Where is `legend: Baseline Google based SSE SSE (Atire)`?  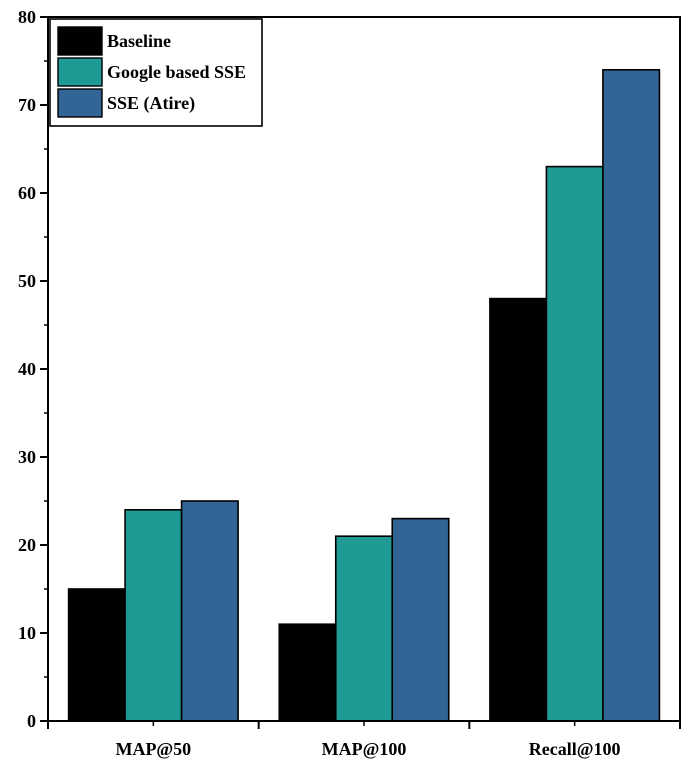
legend: Baseline Google based SSE SSE (Atire) is located at coordinates (156, 72).